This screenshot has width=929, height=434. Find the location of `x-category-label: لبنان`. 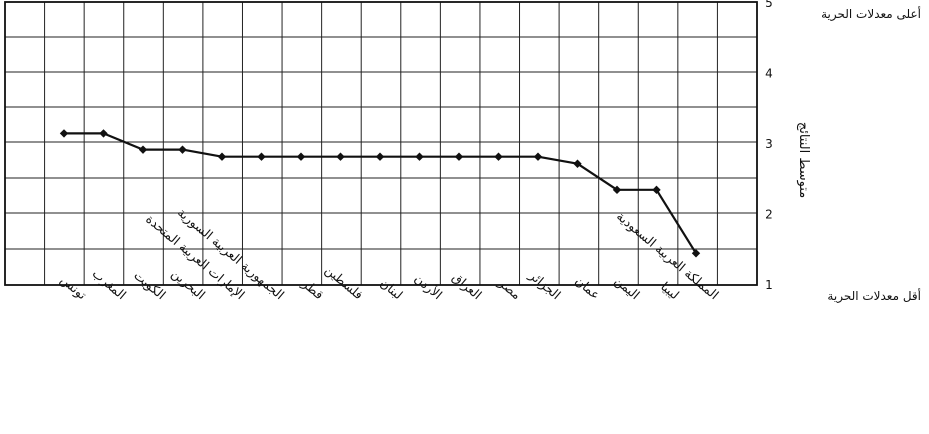

x-category-label: لبنان is located at coordinates (391, 288).